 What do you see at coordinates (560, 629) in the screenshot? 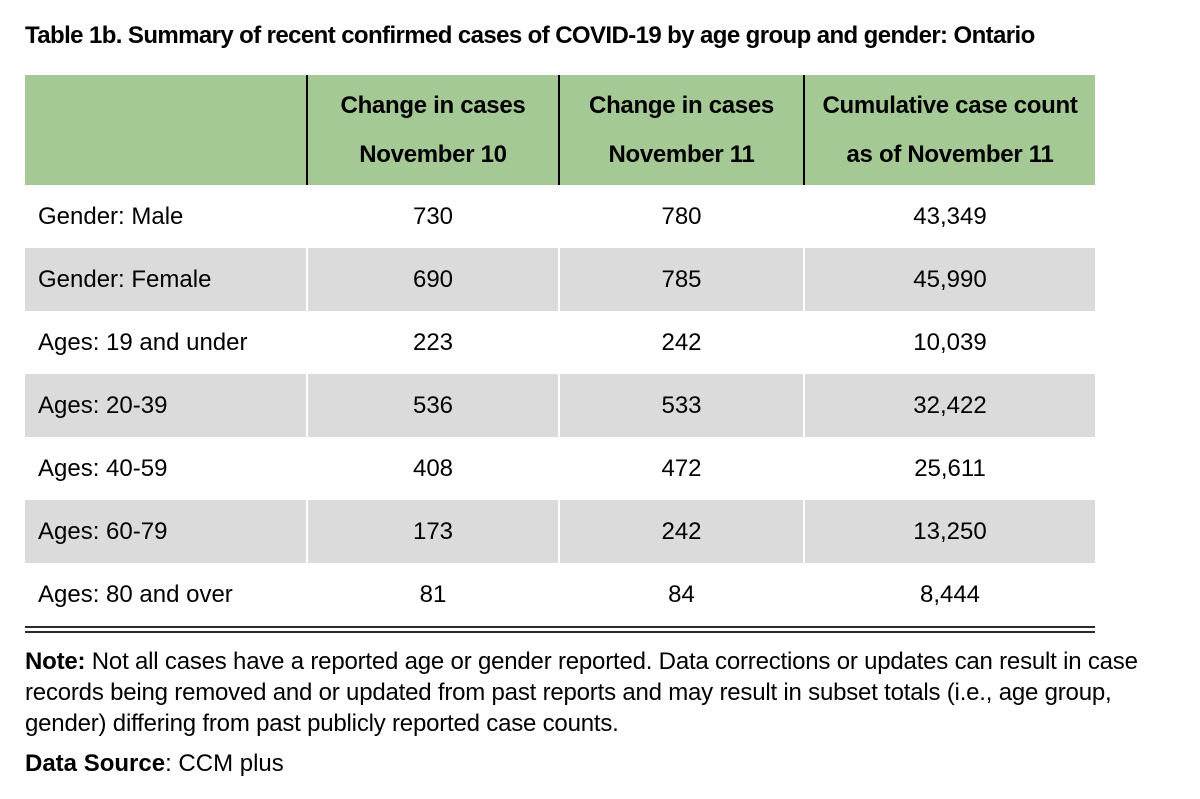
I see `table-bottom-rule` at bounding box center [560, 629].